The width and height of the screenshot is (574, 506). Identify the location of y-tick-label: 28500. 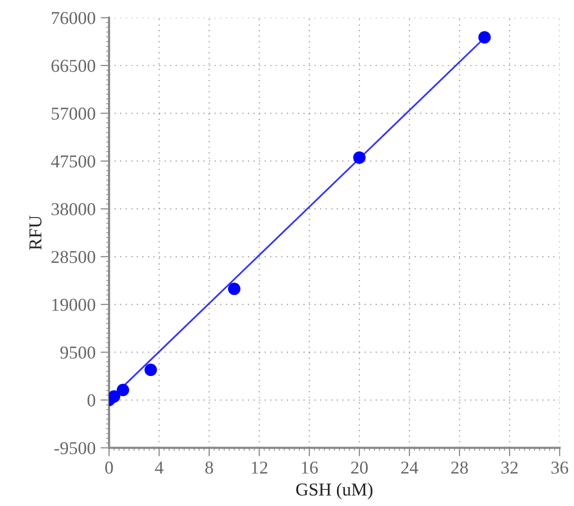
(74, 257).